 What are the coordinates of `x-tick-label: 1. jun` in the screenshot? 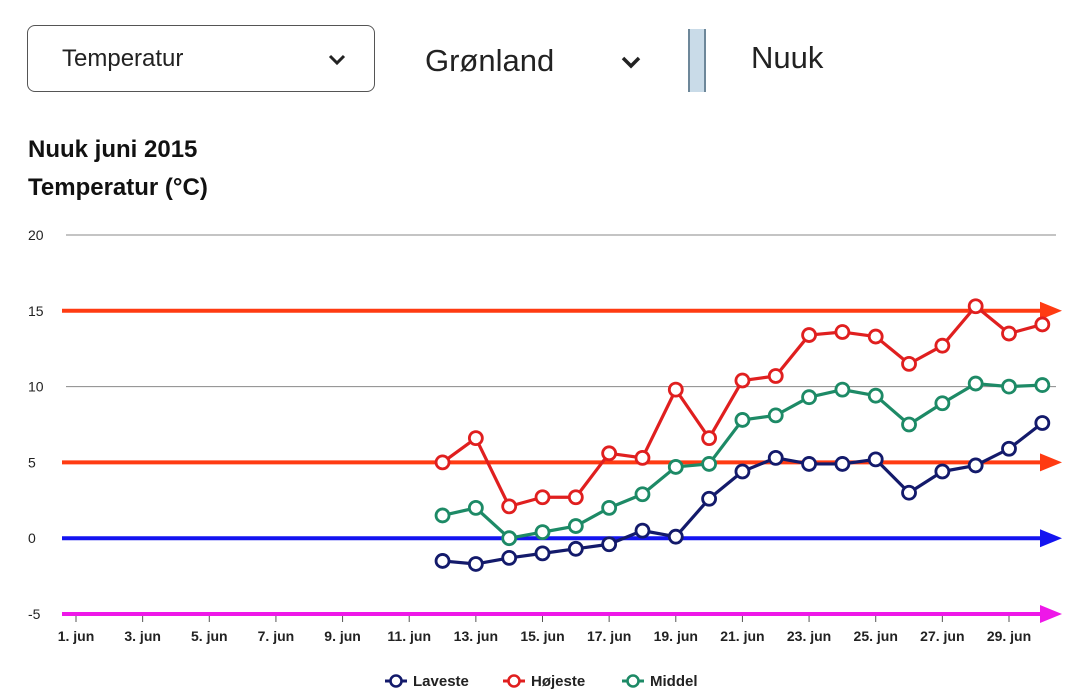 It's located at (76, 636).